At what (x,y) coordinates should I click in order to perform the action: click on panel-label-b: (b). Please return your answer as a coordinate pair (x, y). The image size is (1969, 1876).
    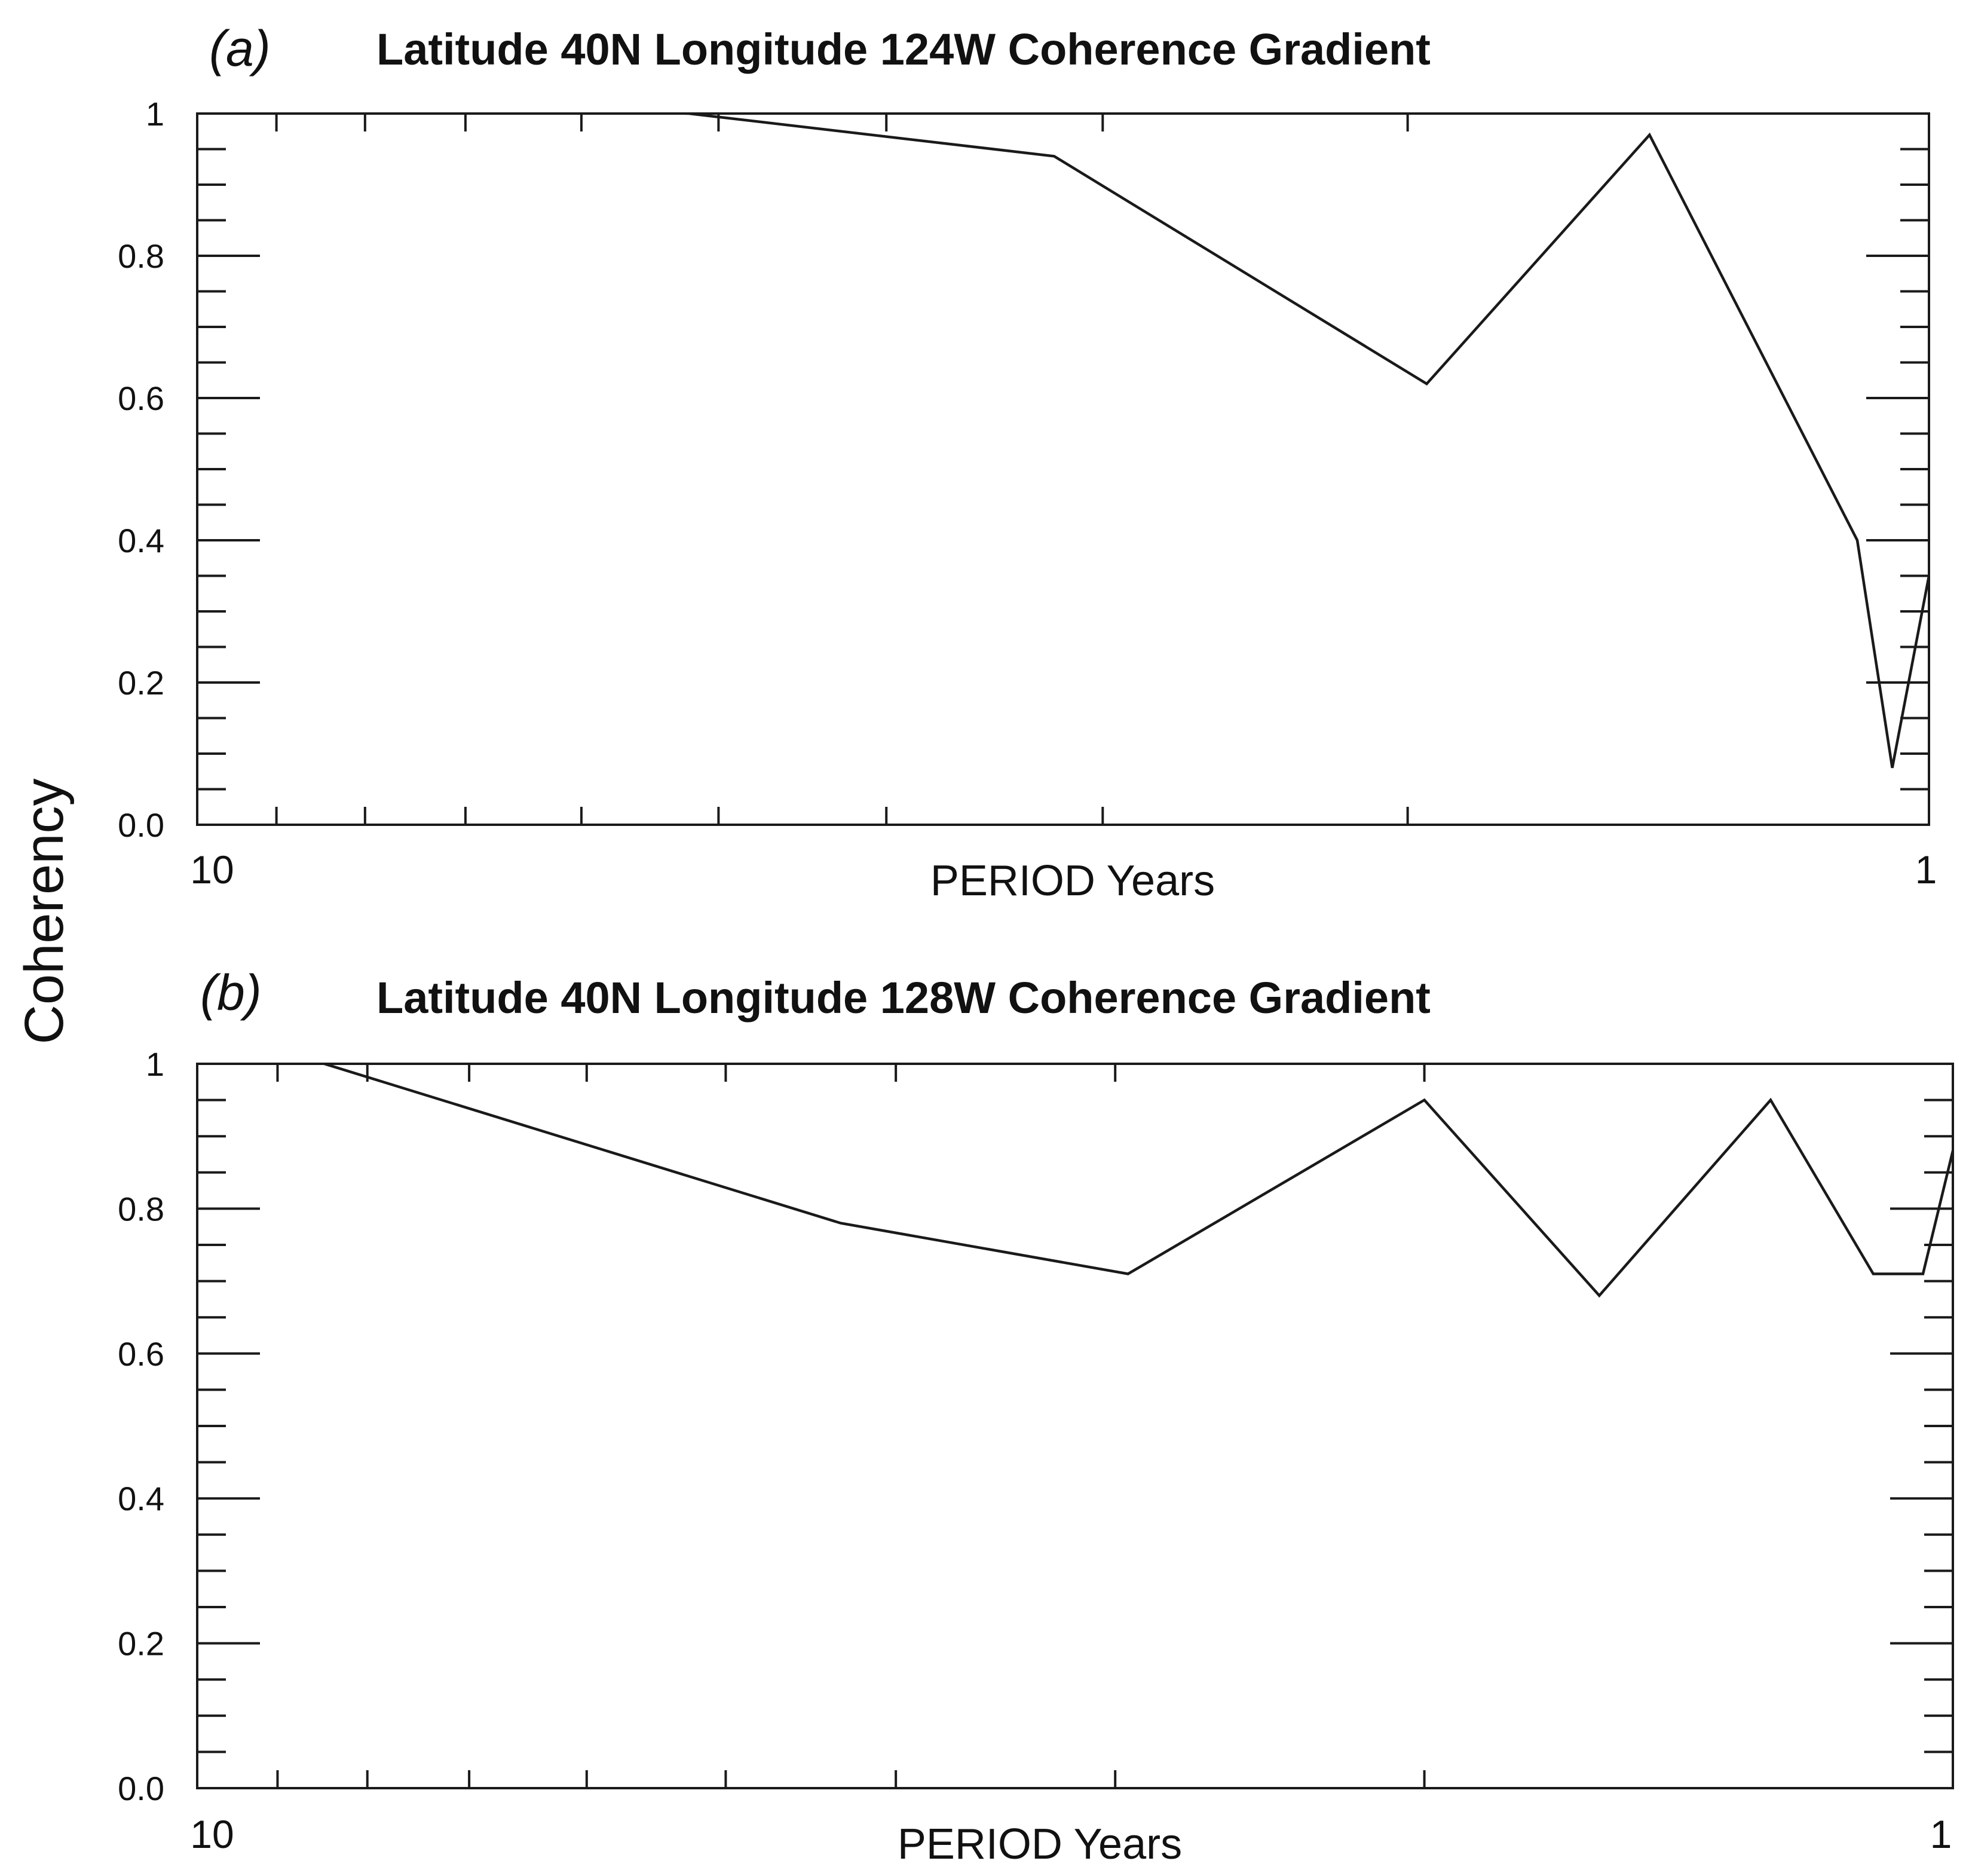
    Looking at the image, I should click on (231, 993).